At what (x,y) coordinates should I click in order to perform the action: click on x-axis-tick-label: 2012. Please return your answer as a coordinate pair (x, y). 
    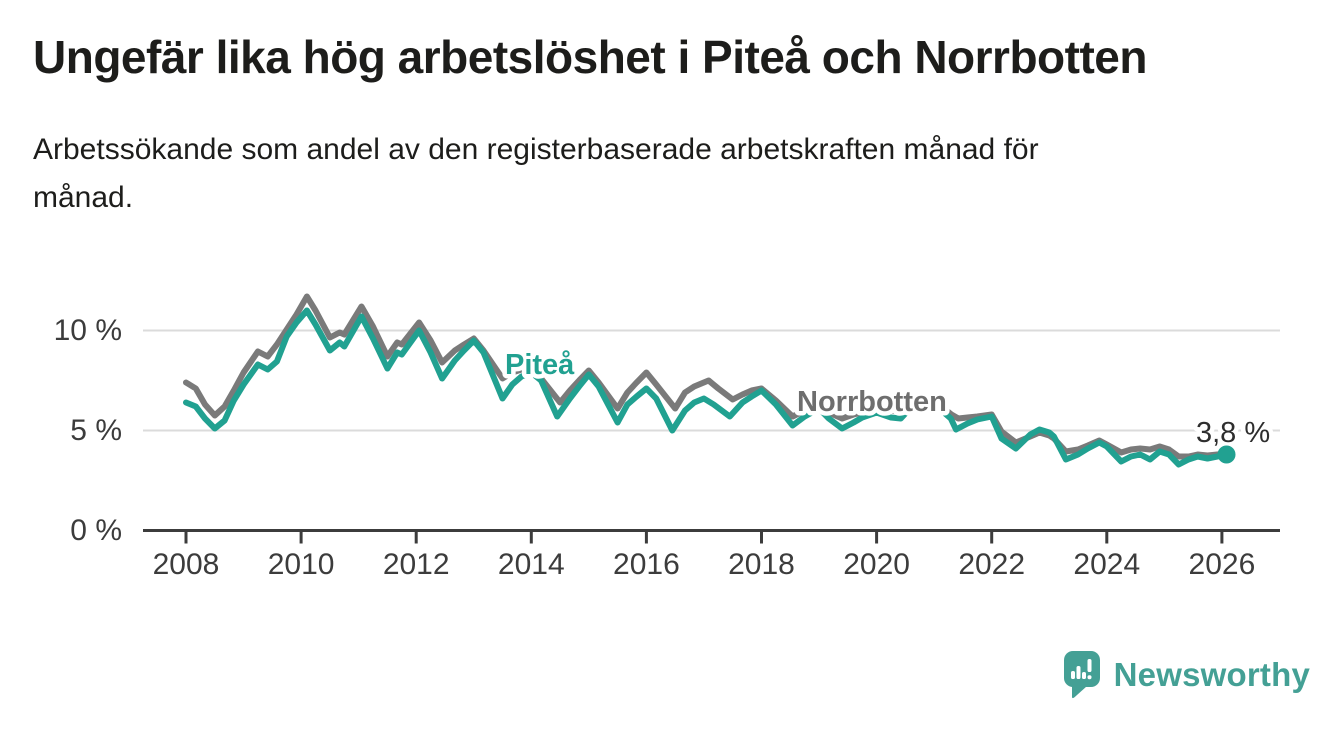
    Looking at the image, I should click on (416, 564).